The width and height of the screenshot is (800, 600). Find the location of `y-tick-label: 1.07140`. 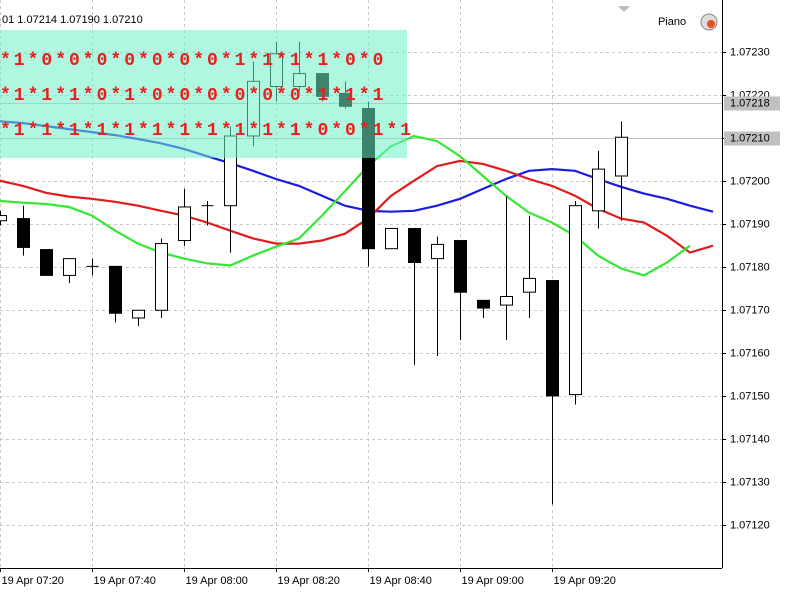

y-tick-label: 1.07140 is located at coordinates (750, 439).